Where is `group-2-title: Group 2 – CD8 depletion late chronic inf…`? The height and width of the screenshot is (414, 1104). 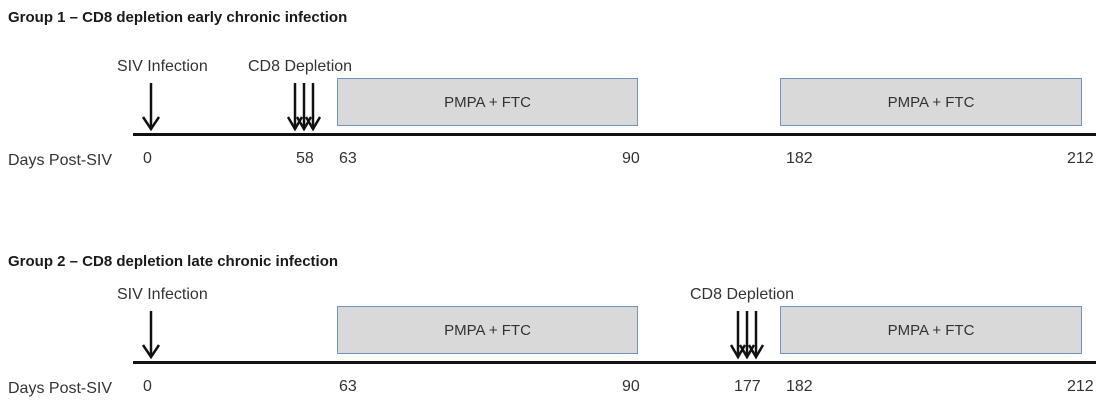 group-2-title: Group 2 – CD8 depletion late chronic inf… is located at coordinates (173, 261).